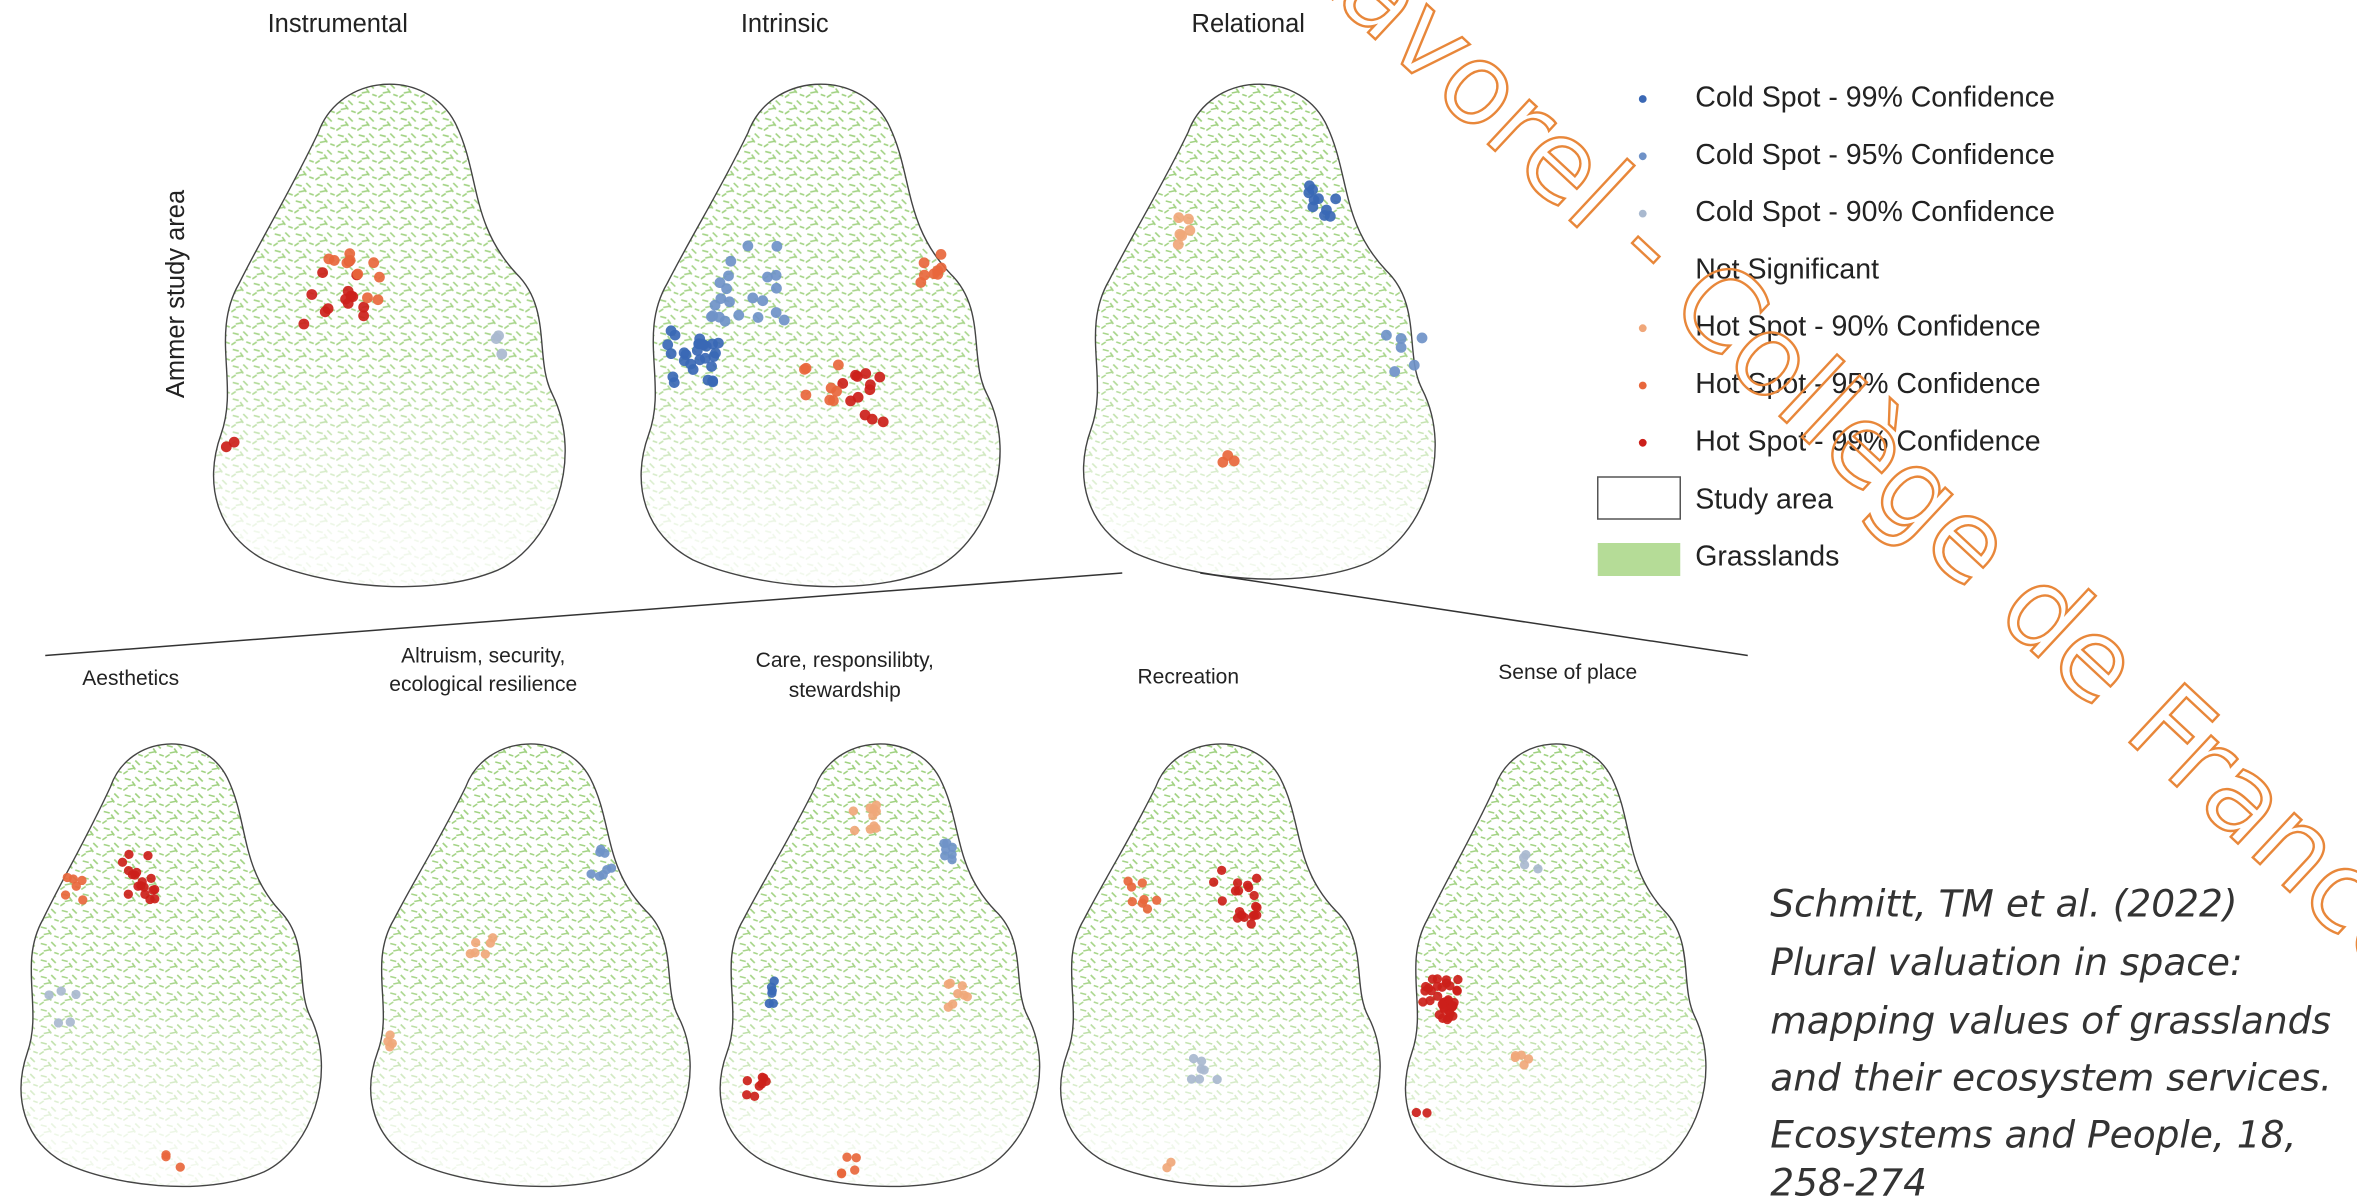 The width and height of the screenshot is (2357, 1200). Describe the element at coordinates (2051, 1078) in the screenshot. I see `citation: and their ecosystem services.` at that location.